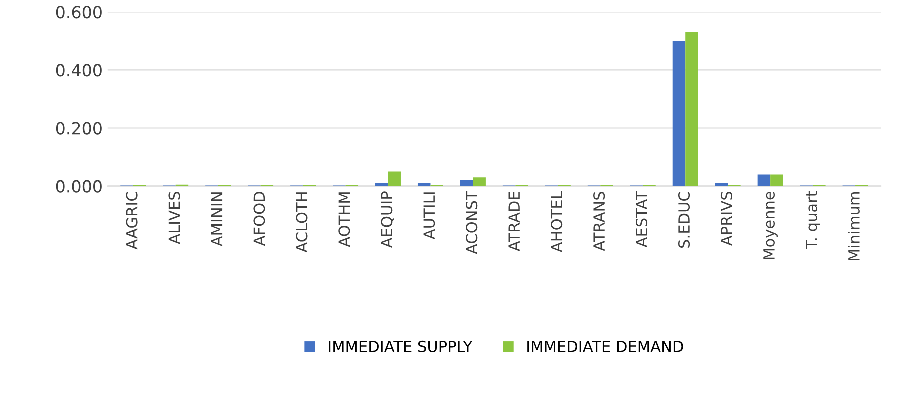 The height and width of the screenshot is (405, 899). What do you see at coordinates (854, 226) in the screenshot?
I see `x-tick-label: Minimum` at bounding box center [854, 226].